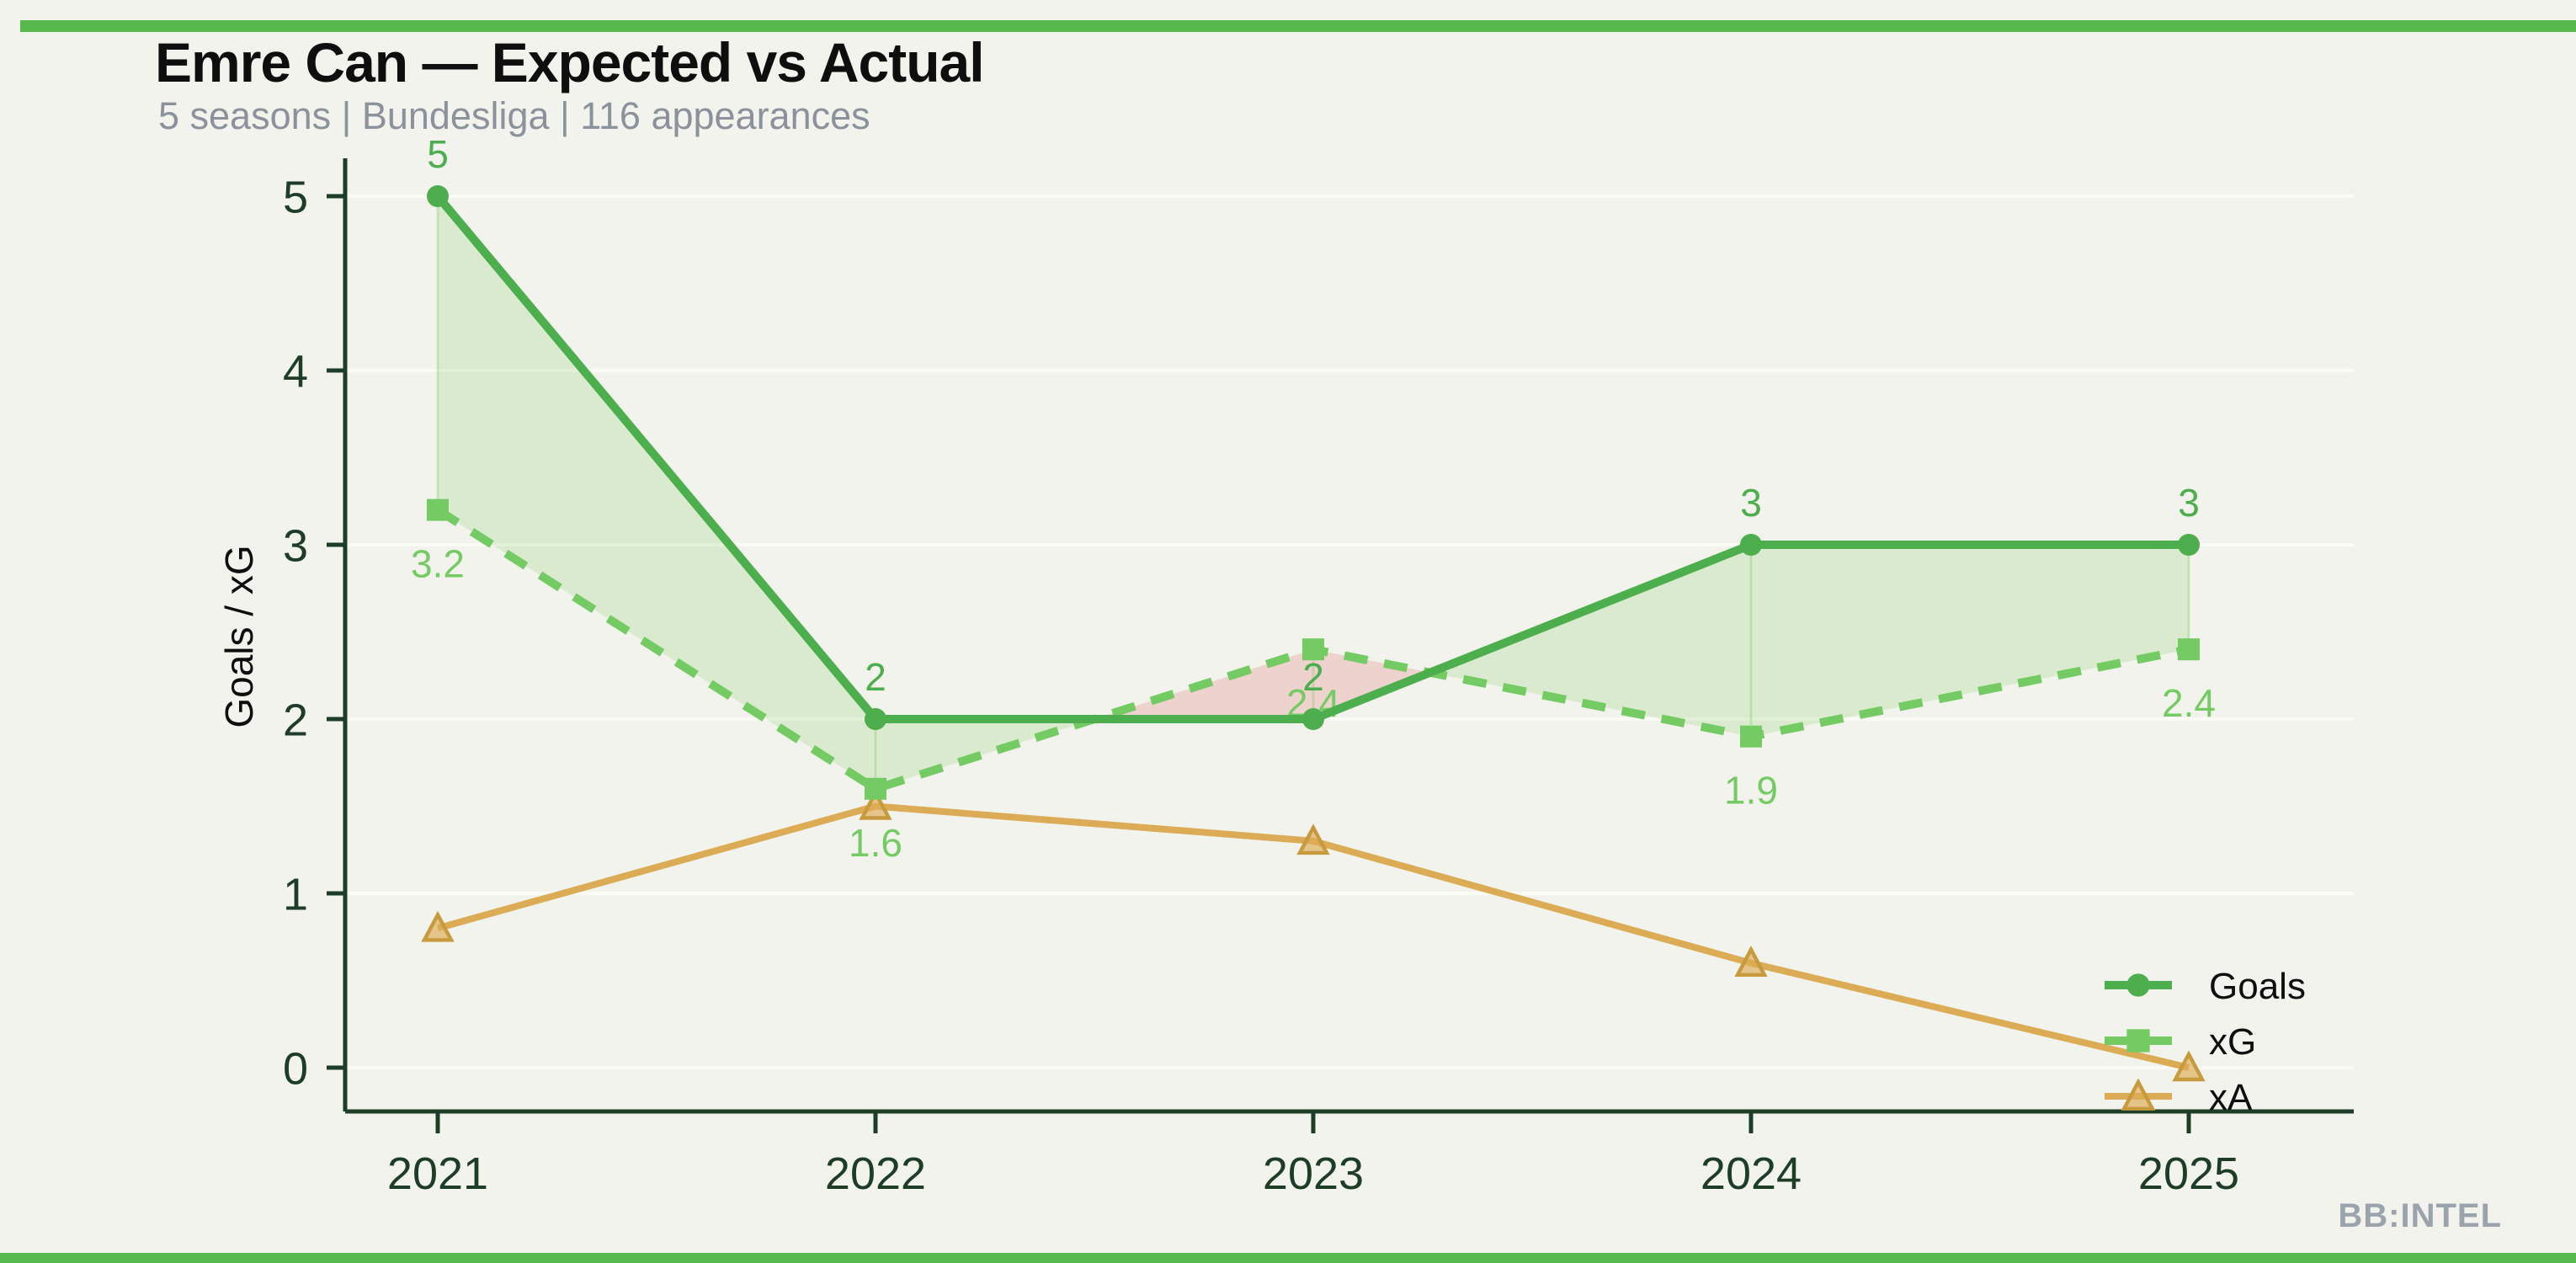 The image size is (2576, 1263). Describe the element at coordinates (295, 545) in the screenshot. I see `y-tick-label: 3` at that location.